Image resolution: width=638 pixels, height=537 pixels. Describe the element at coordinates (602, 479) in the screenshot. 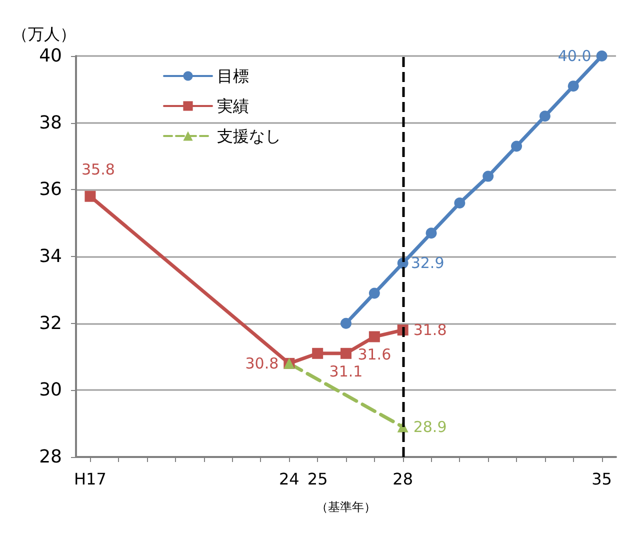

I see `x-tick-label: 35` at that location.